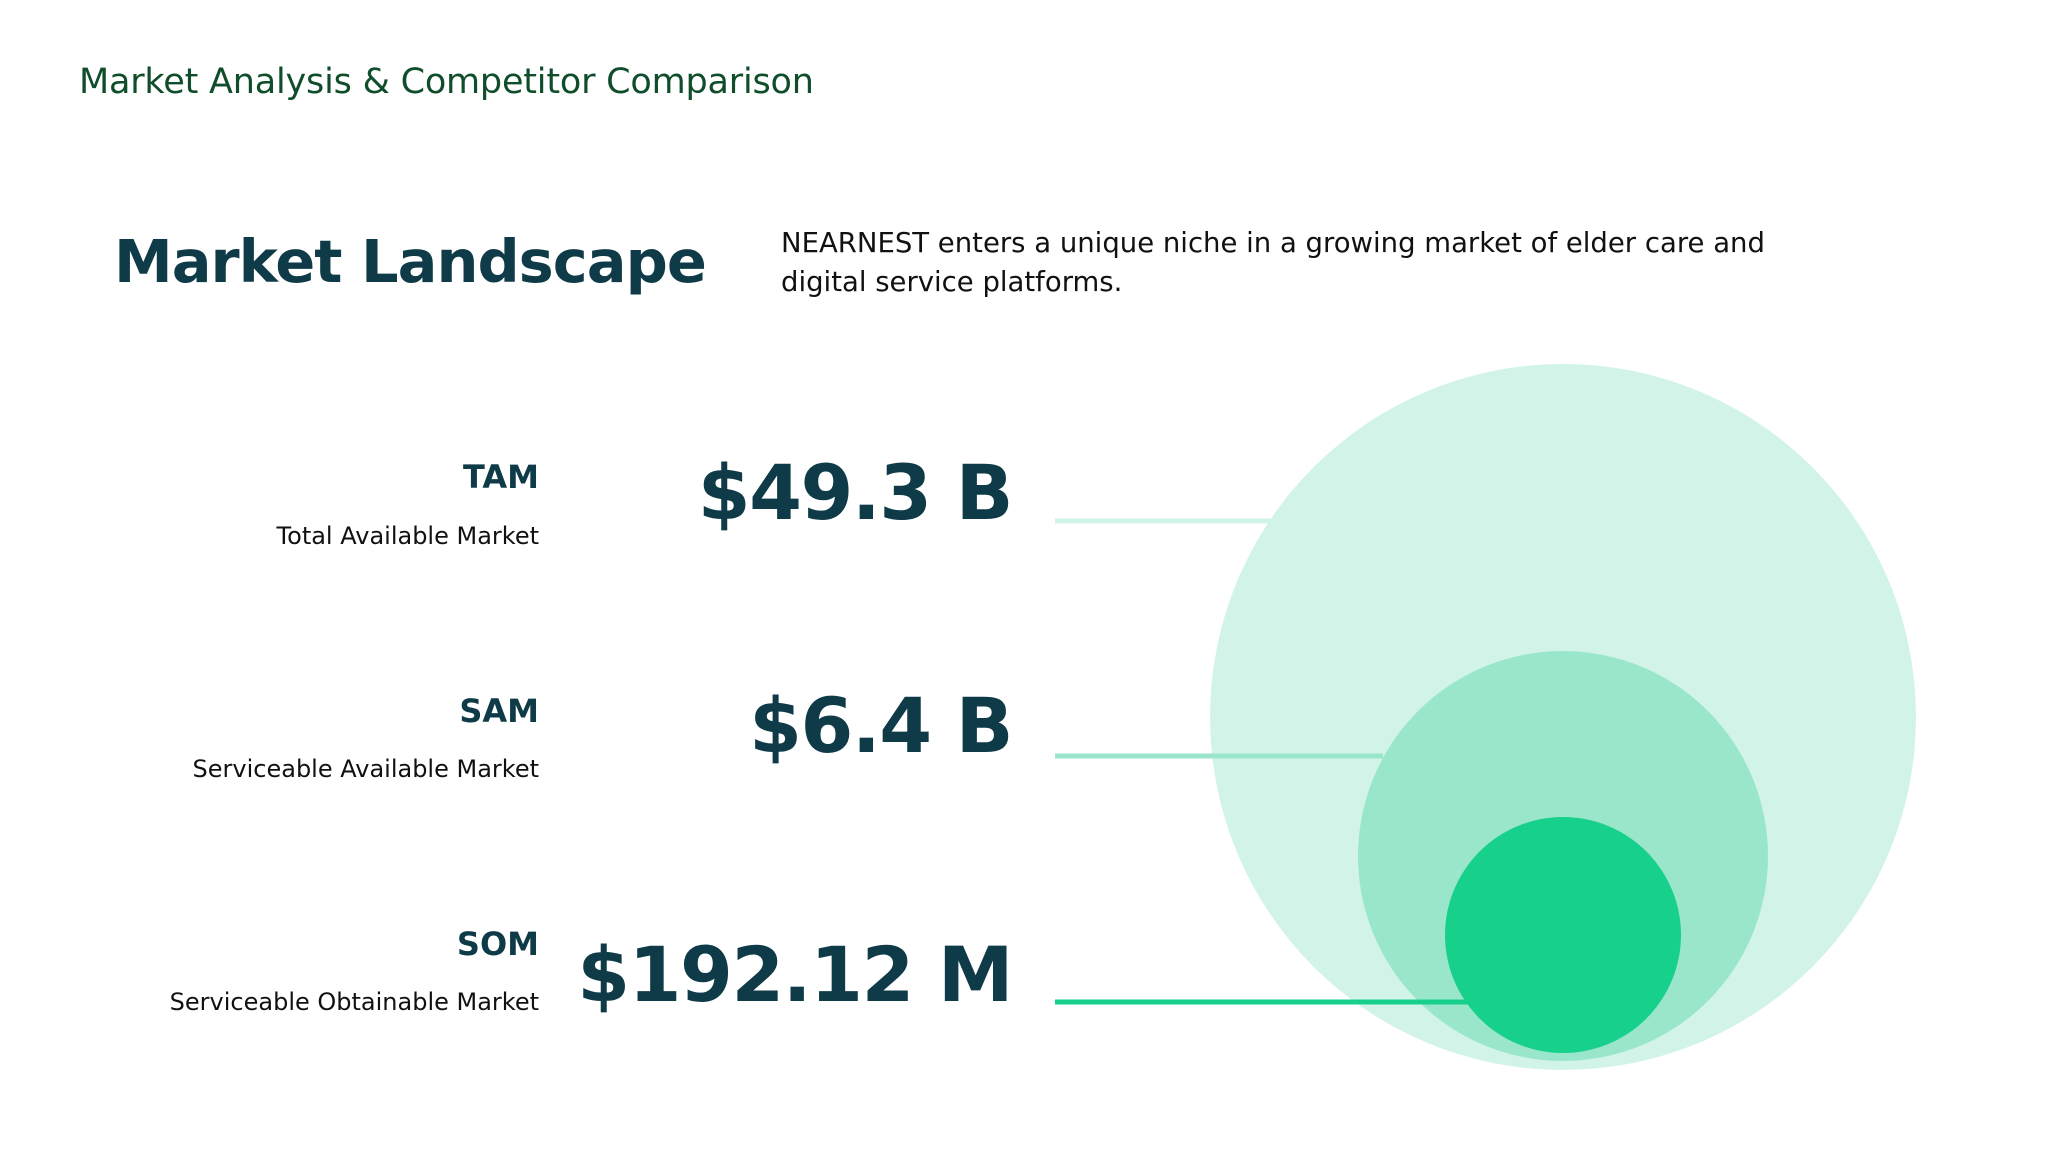  Describe the element at coordinates (795, 974) in the screenshot. I see `som-value: $192.12 M` at that location.